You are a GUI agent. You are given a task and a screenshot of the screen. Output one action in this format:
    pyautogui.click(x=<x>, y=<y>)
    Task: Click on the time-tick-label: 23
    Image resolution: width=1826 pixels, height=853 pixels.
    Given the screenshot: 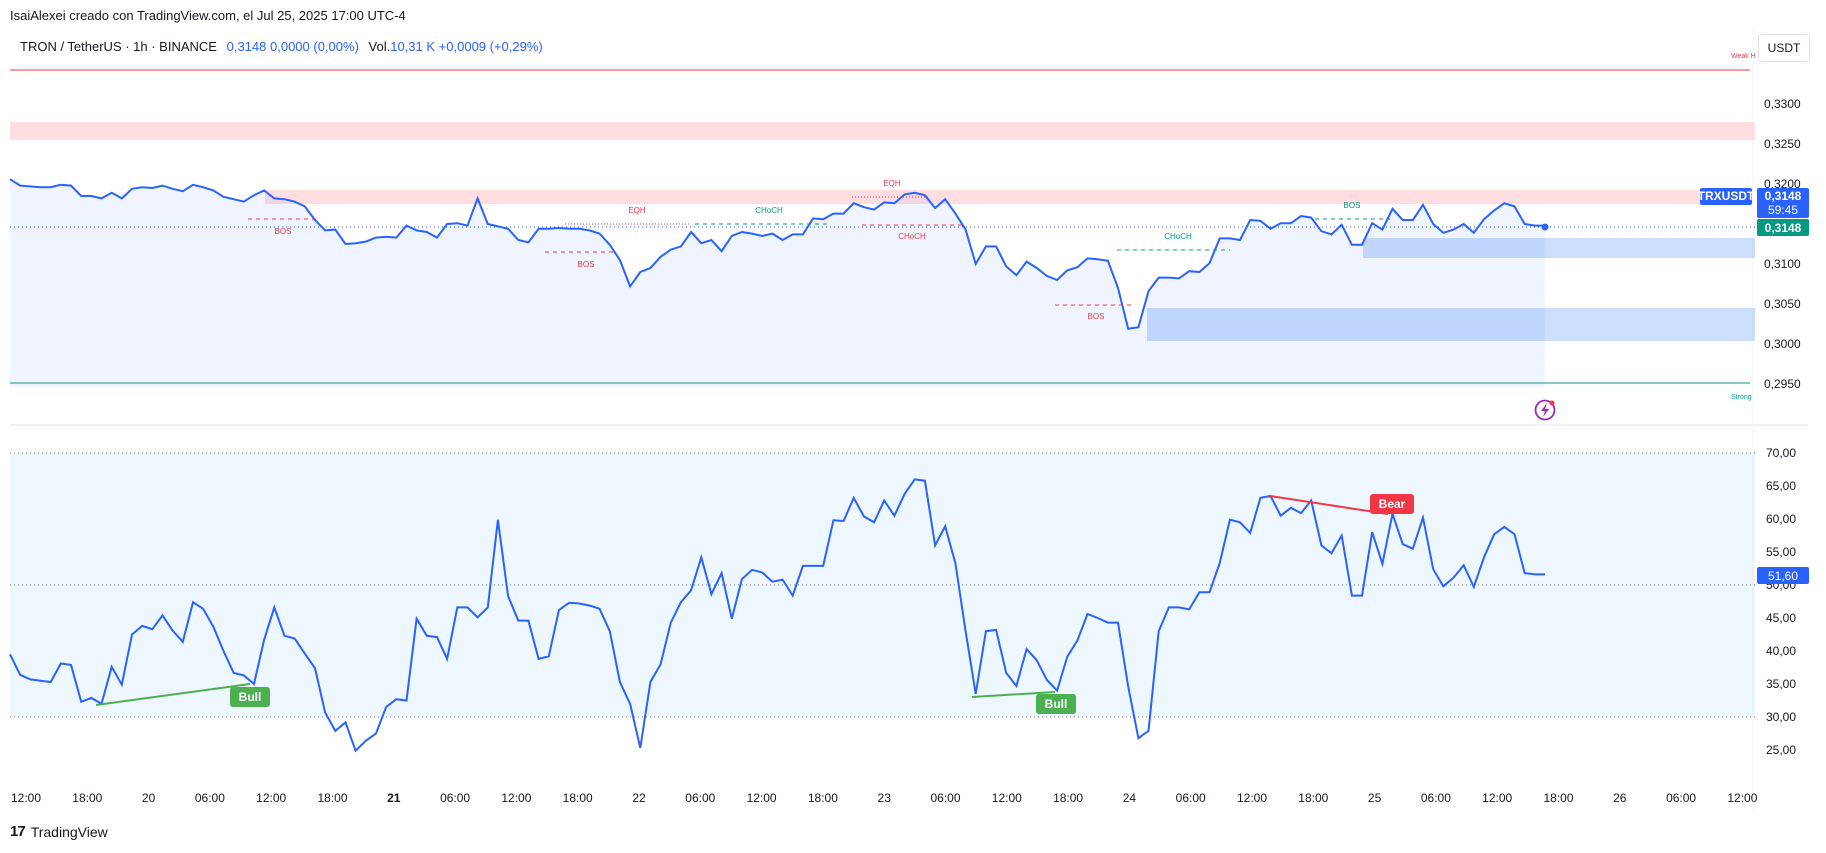 What is the action you would take?
    pyautogui.click(x=885, y=798)
    